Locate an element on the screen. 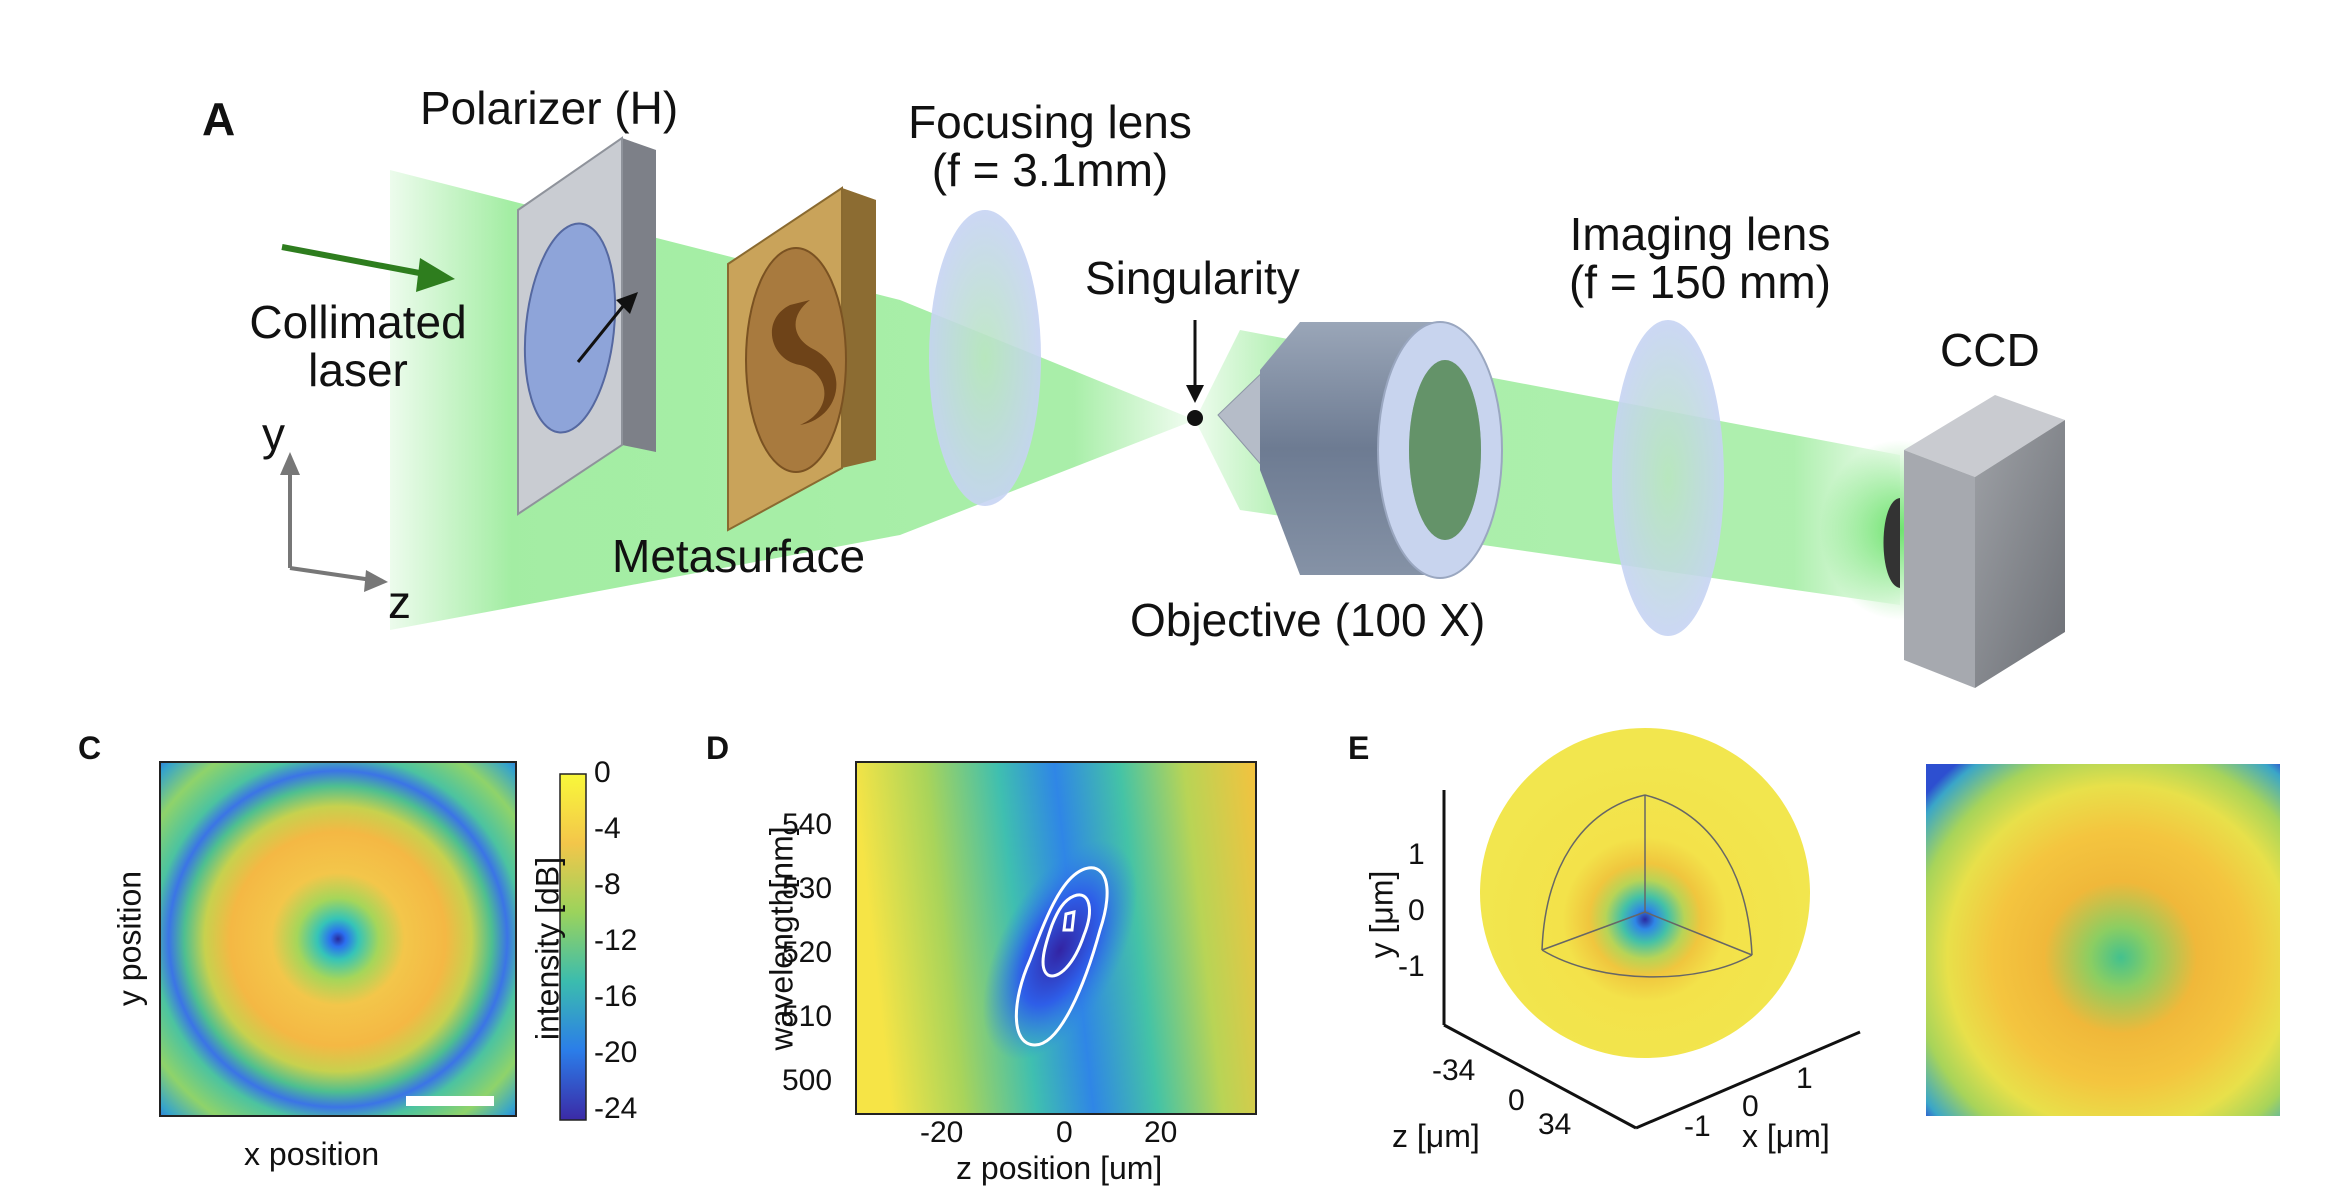 This screenshot has height=1198, width=2332. panel-e-xtick: 1 is located at coordinates (1804, 1078).